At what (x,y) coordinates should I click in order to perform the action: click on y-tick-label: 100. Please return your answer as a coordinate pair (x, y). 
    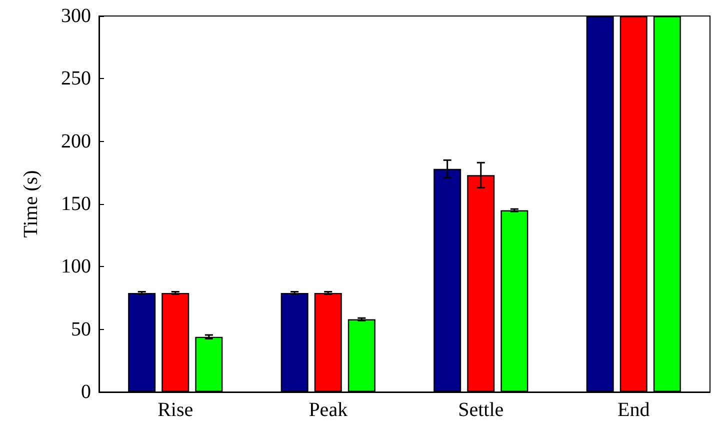
    Looking at the image, I should click on (76, 267).